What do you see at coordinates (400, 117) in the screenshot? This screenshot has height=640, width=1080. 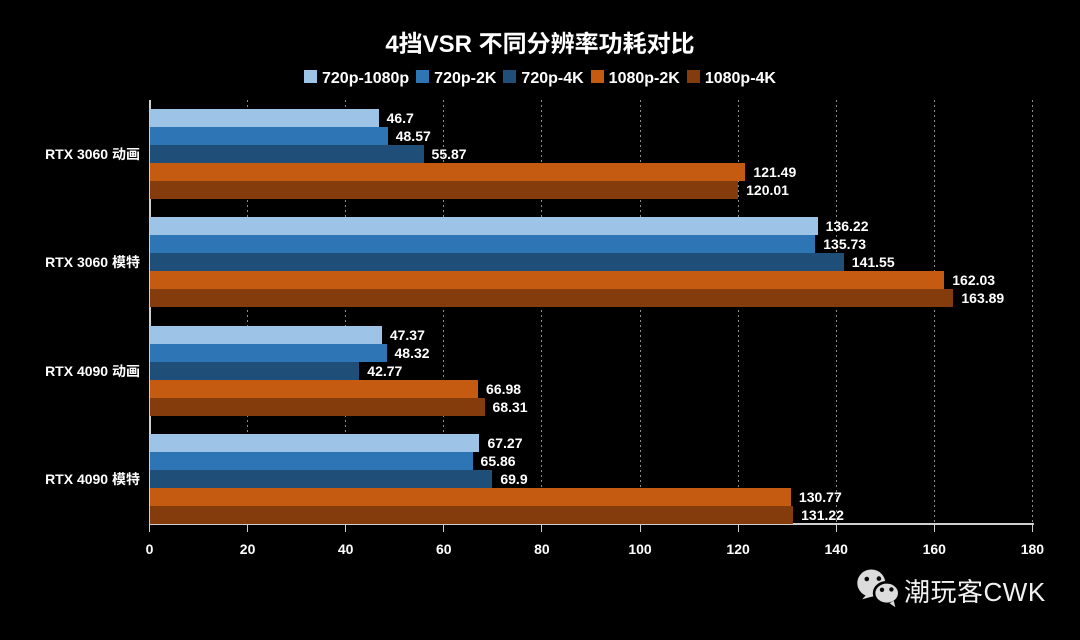 I see `value-label: 46.7` at bounding box center [400, 117].